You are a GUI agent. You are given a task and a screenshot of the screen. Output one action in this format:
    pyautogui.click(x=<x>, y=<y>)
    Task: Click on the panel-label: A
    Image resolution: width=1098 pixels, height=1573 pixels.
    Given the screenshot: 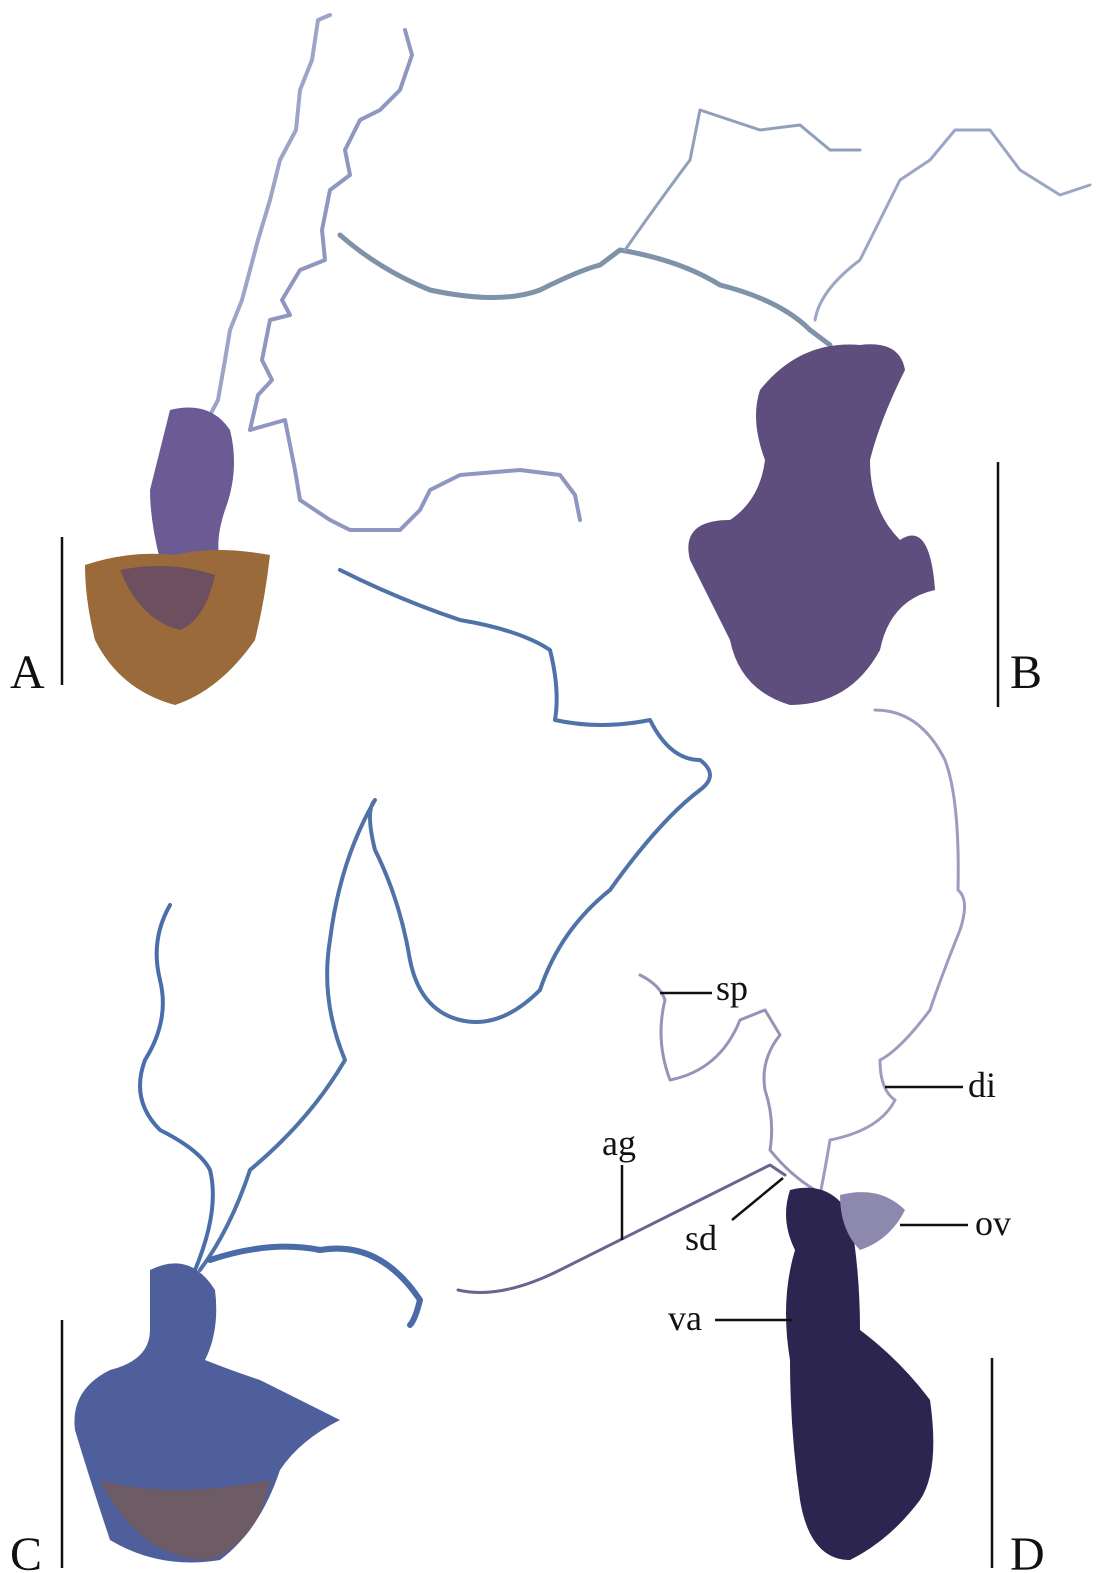 What is the action you would take?
    pyautogui.click(x=27, y=672)
    